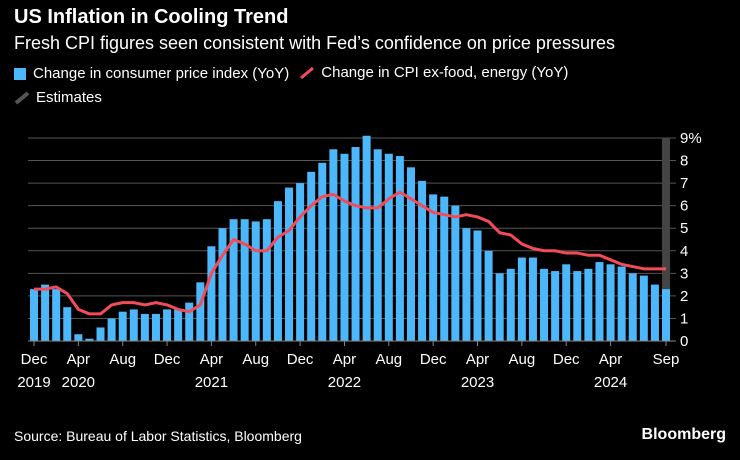 Image resolution: width=740 pixels, height=460 pixels. Describe the element at coordinates (211, 382) in the screenshot. I see `x-tick-year: 2021` at that location.